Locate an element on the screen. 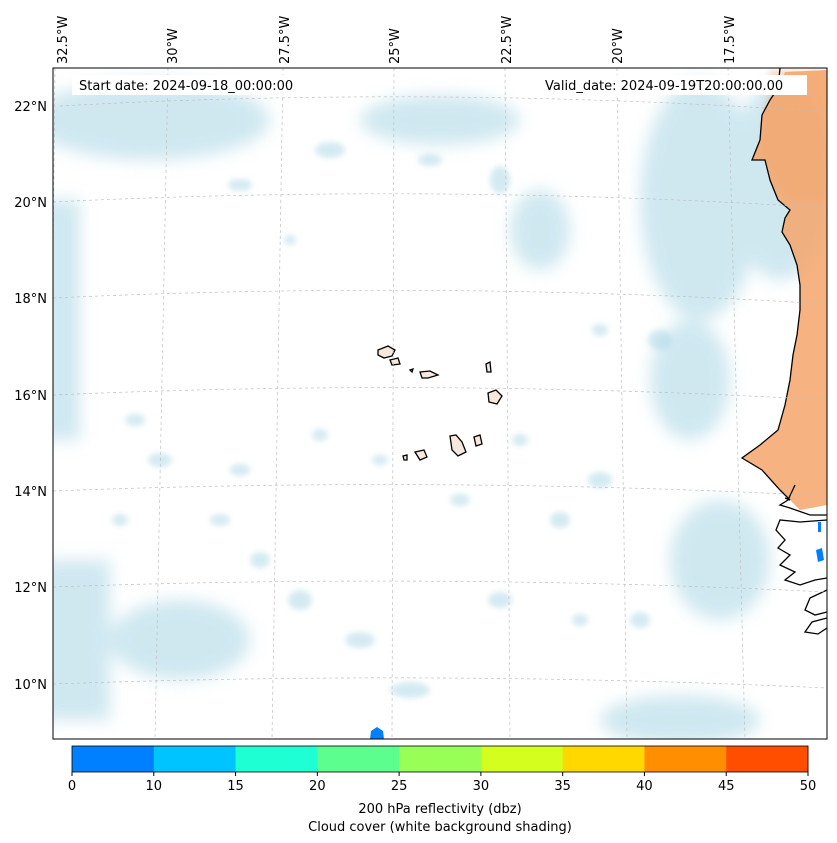 Image resolution: width=837 pixels, height=843 pixels. colorbar-tick-label: 40 is located at coordinates (644, 786).